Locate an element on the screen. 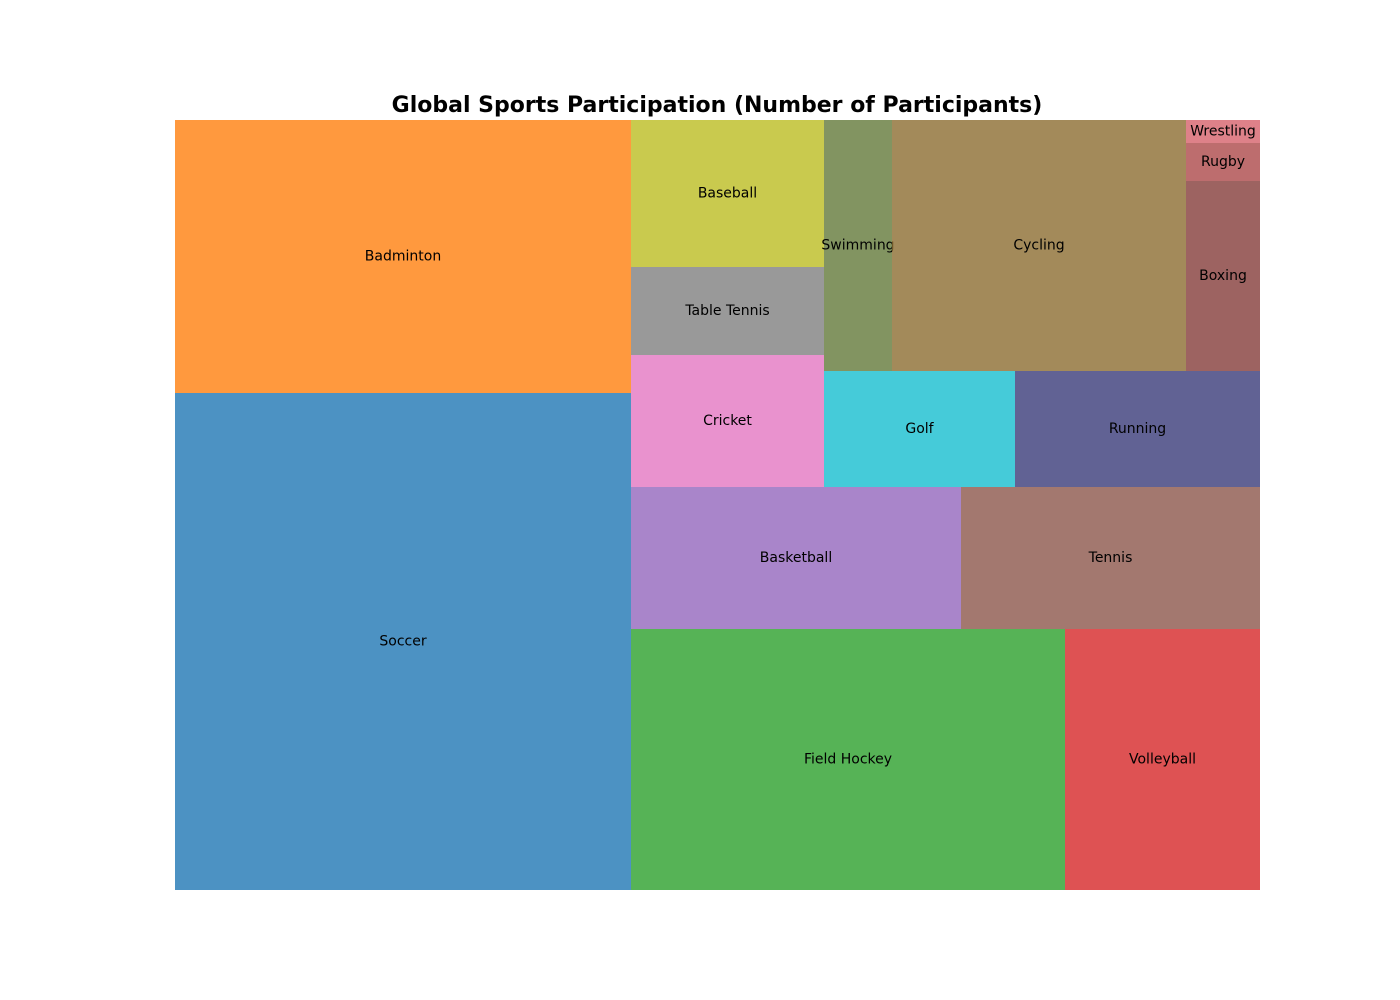 The height and width of the screenshot is (1000, 1400). tile-label-table-tennis: Table Tennis is located at coordinates (726, 311).